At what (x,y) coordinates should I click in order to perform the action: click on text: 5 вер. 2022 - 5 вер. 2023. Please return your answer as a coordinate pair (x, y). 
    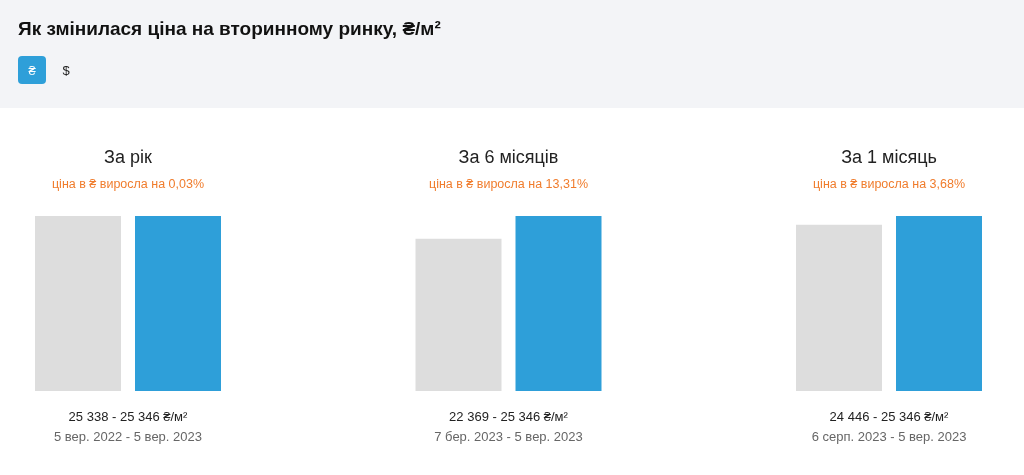
    Looking at the image, I should click on (128, 436).